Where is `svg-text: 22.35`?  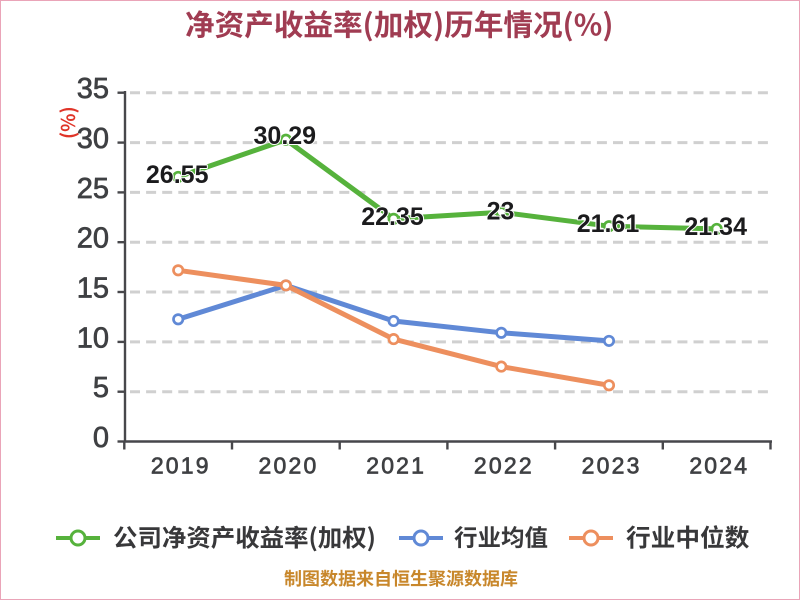
svg-text: 22.35 is located at coordinates (392, 217).